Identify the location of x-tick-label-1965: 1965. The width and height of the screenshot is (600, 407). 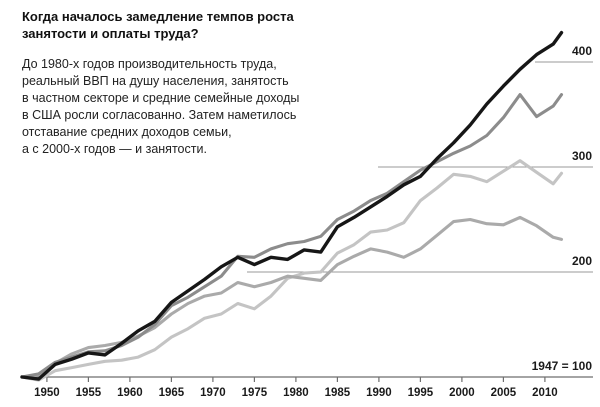
(172, 393).